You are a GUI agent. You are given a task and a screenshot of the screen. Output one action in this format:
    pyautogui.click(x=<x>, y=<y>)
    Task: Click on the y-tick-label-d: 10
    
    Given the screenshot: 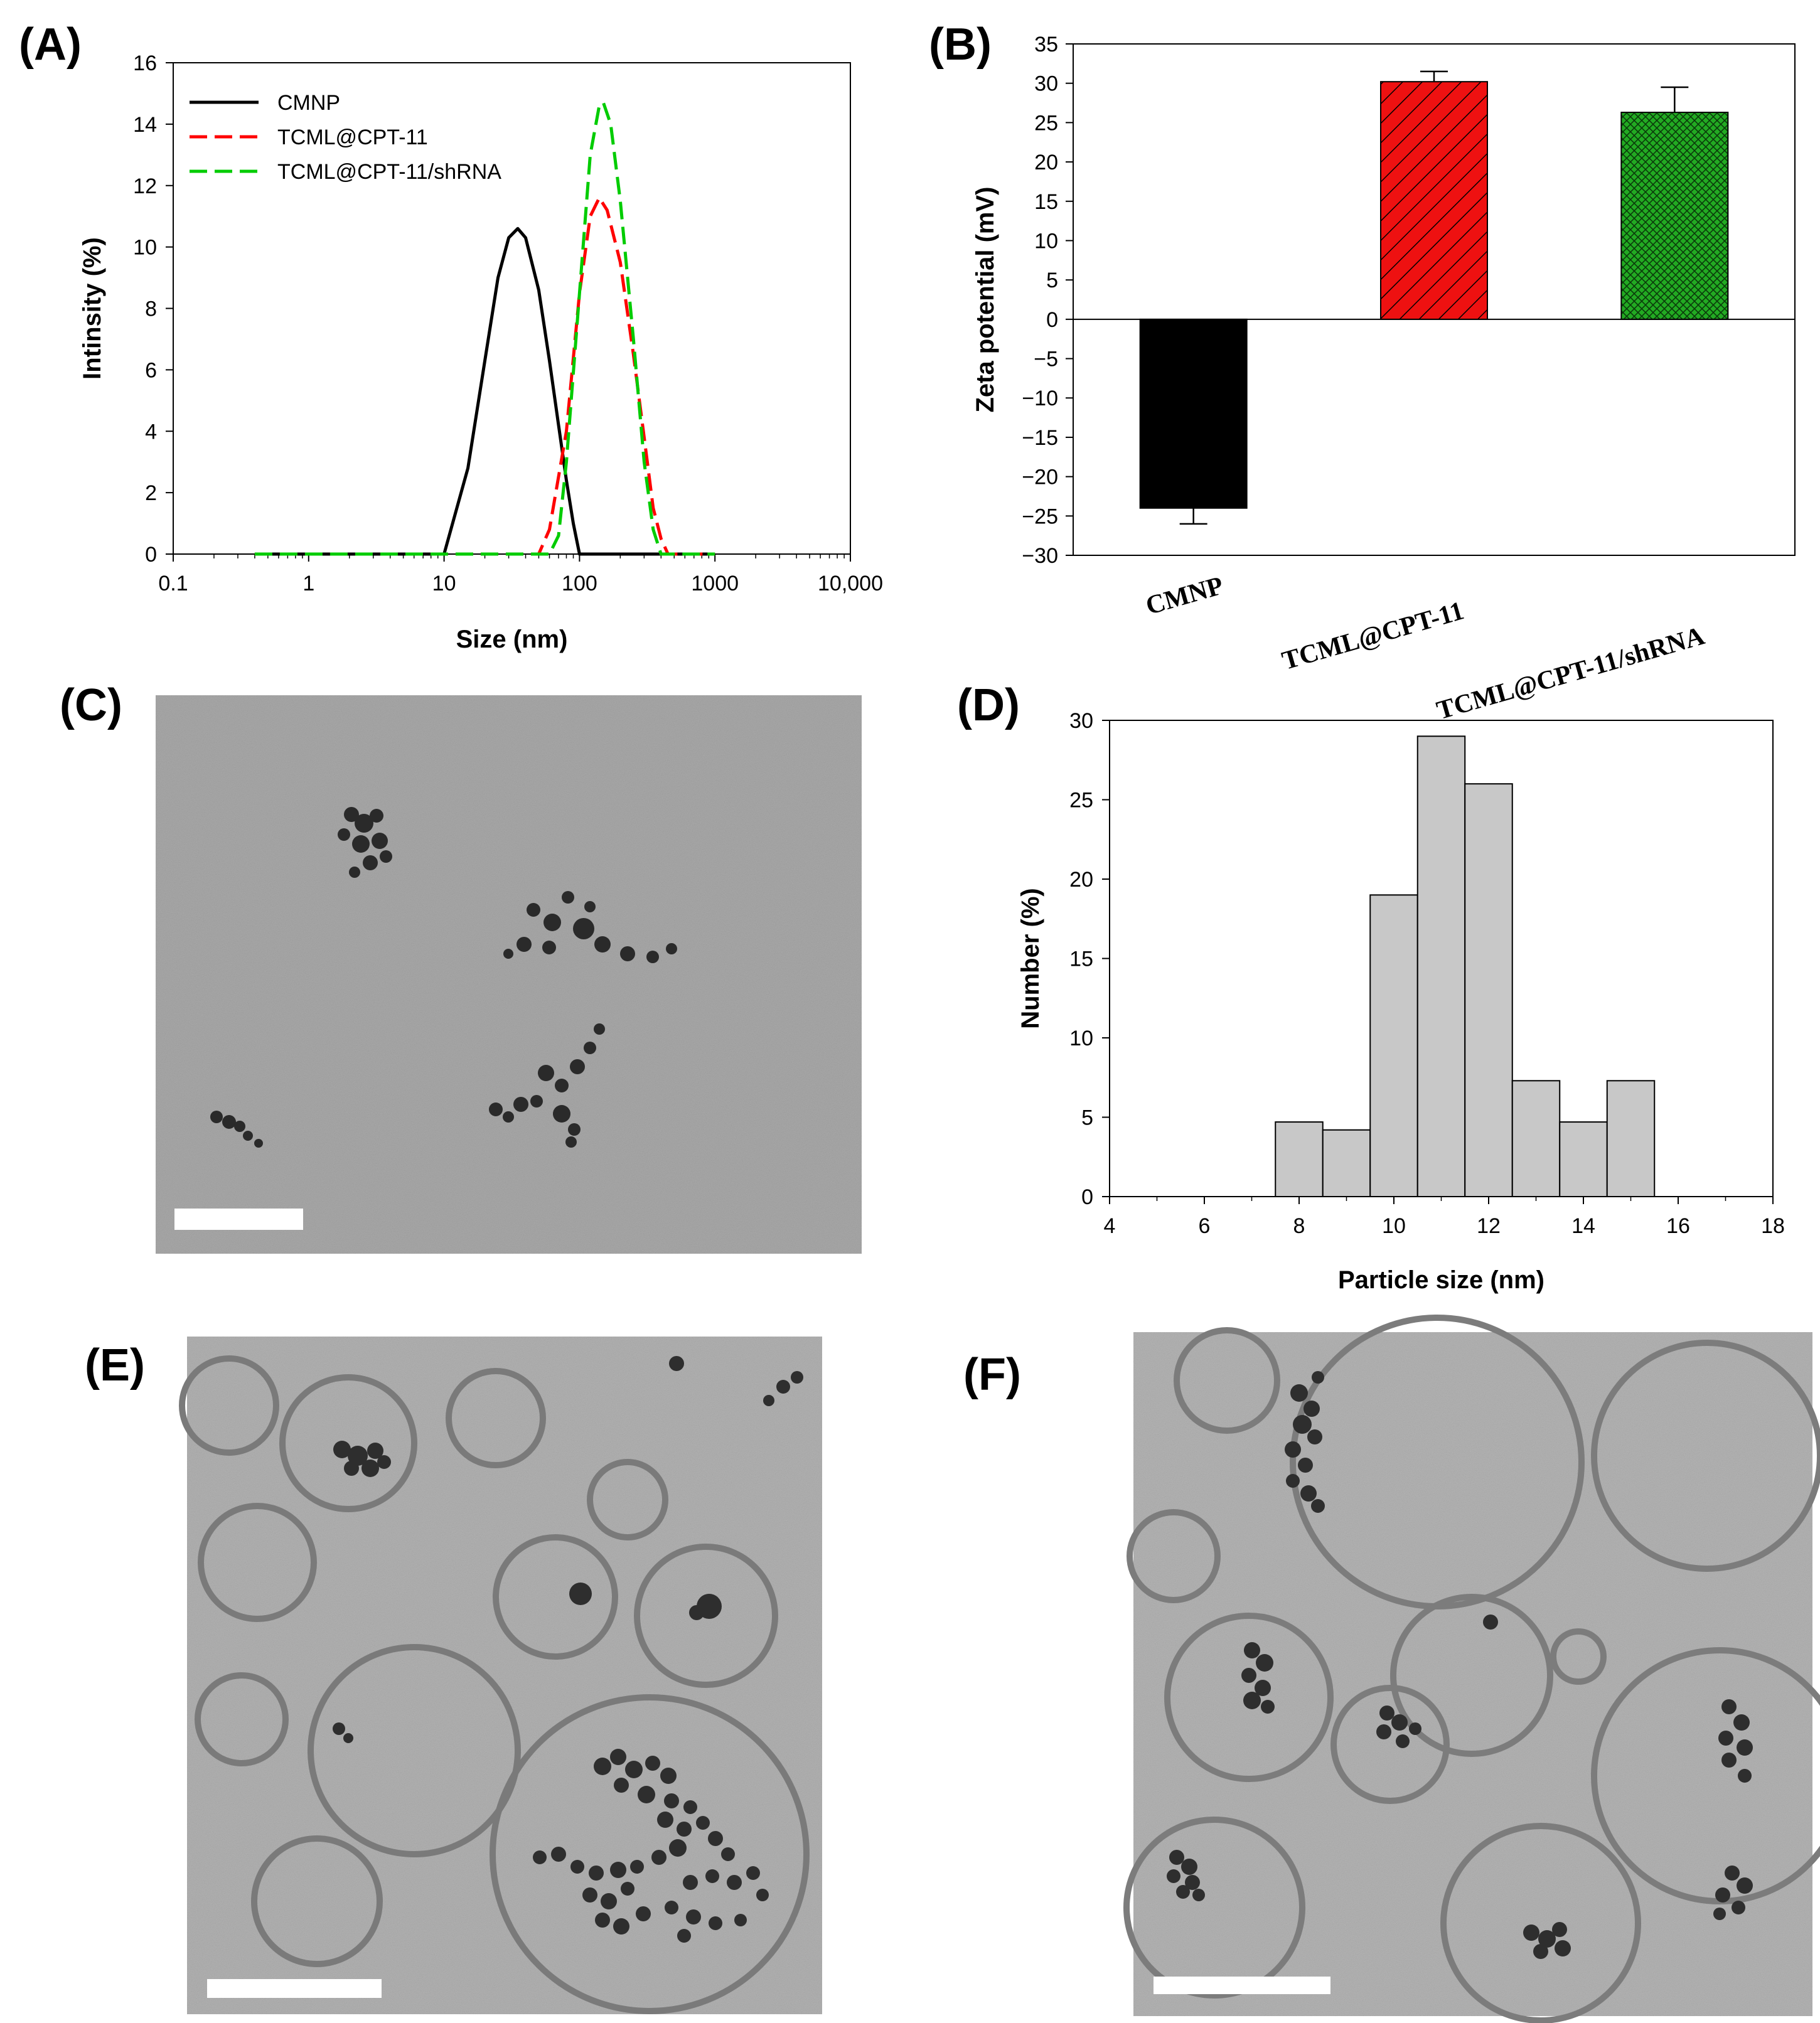 What is the action you would take?
    pyautogui.click(x=1081, y=1038)
    